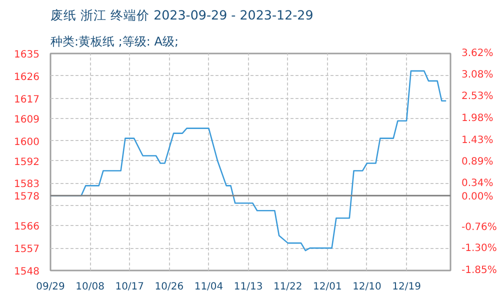 This screenshot has width=500, height=300. What do you see at coordinates (27, 272) in the screenshot?
I see `y-tick-label: 1548` at bounding box center [27, 272].